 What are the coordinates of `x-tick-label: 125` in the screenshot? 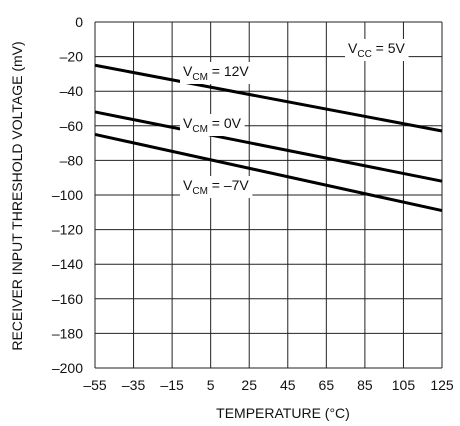 It's located at (442, 385).